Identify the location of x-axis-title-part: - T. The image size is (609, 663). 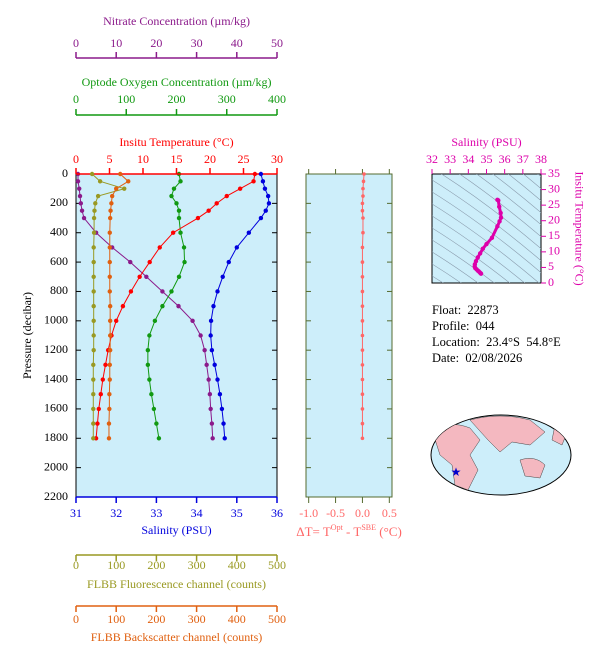
(352, 531).